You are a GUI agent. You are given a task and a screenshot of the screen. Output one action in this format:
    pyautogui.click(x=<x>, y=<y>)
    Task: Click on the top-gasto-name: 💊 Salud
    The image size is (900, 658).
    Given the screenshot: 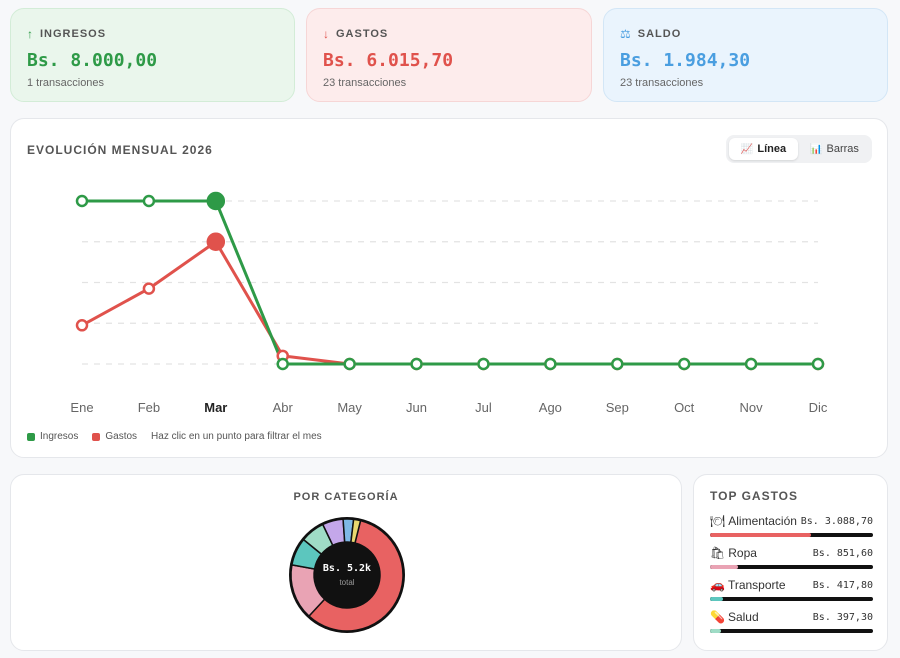 What is the action you would take?
    pyautogui.click(x=734, y=617)
    